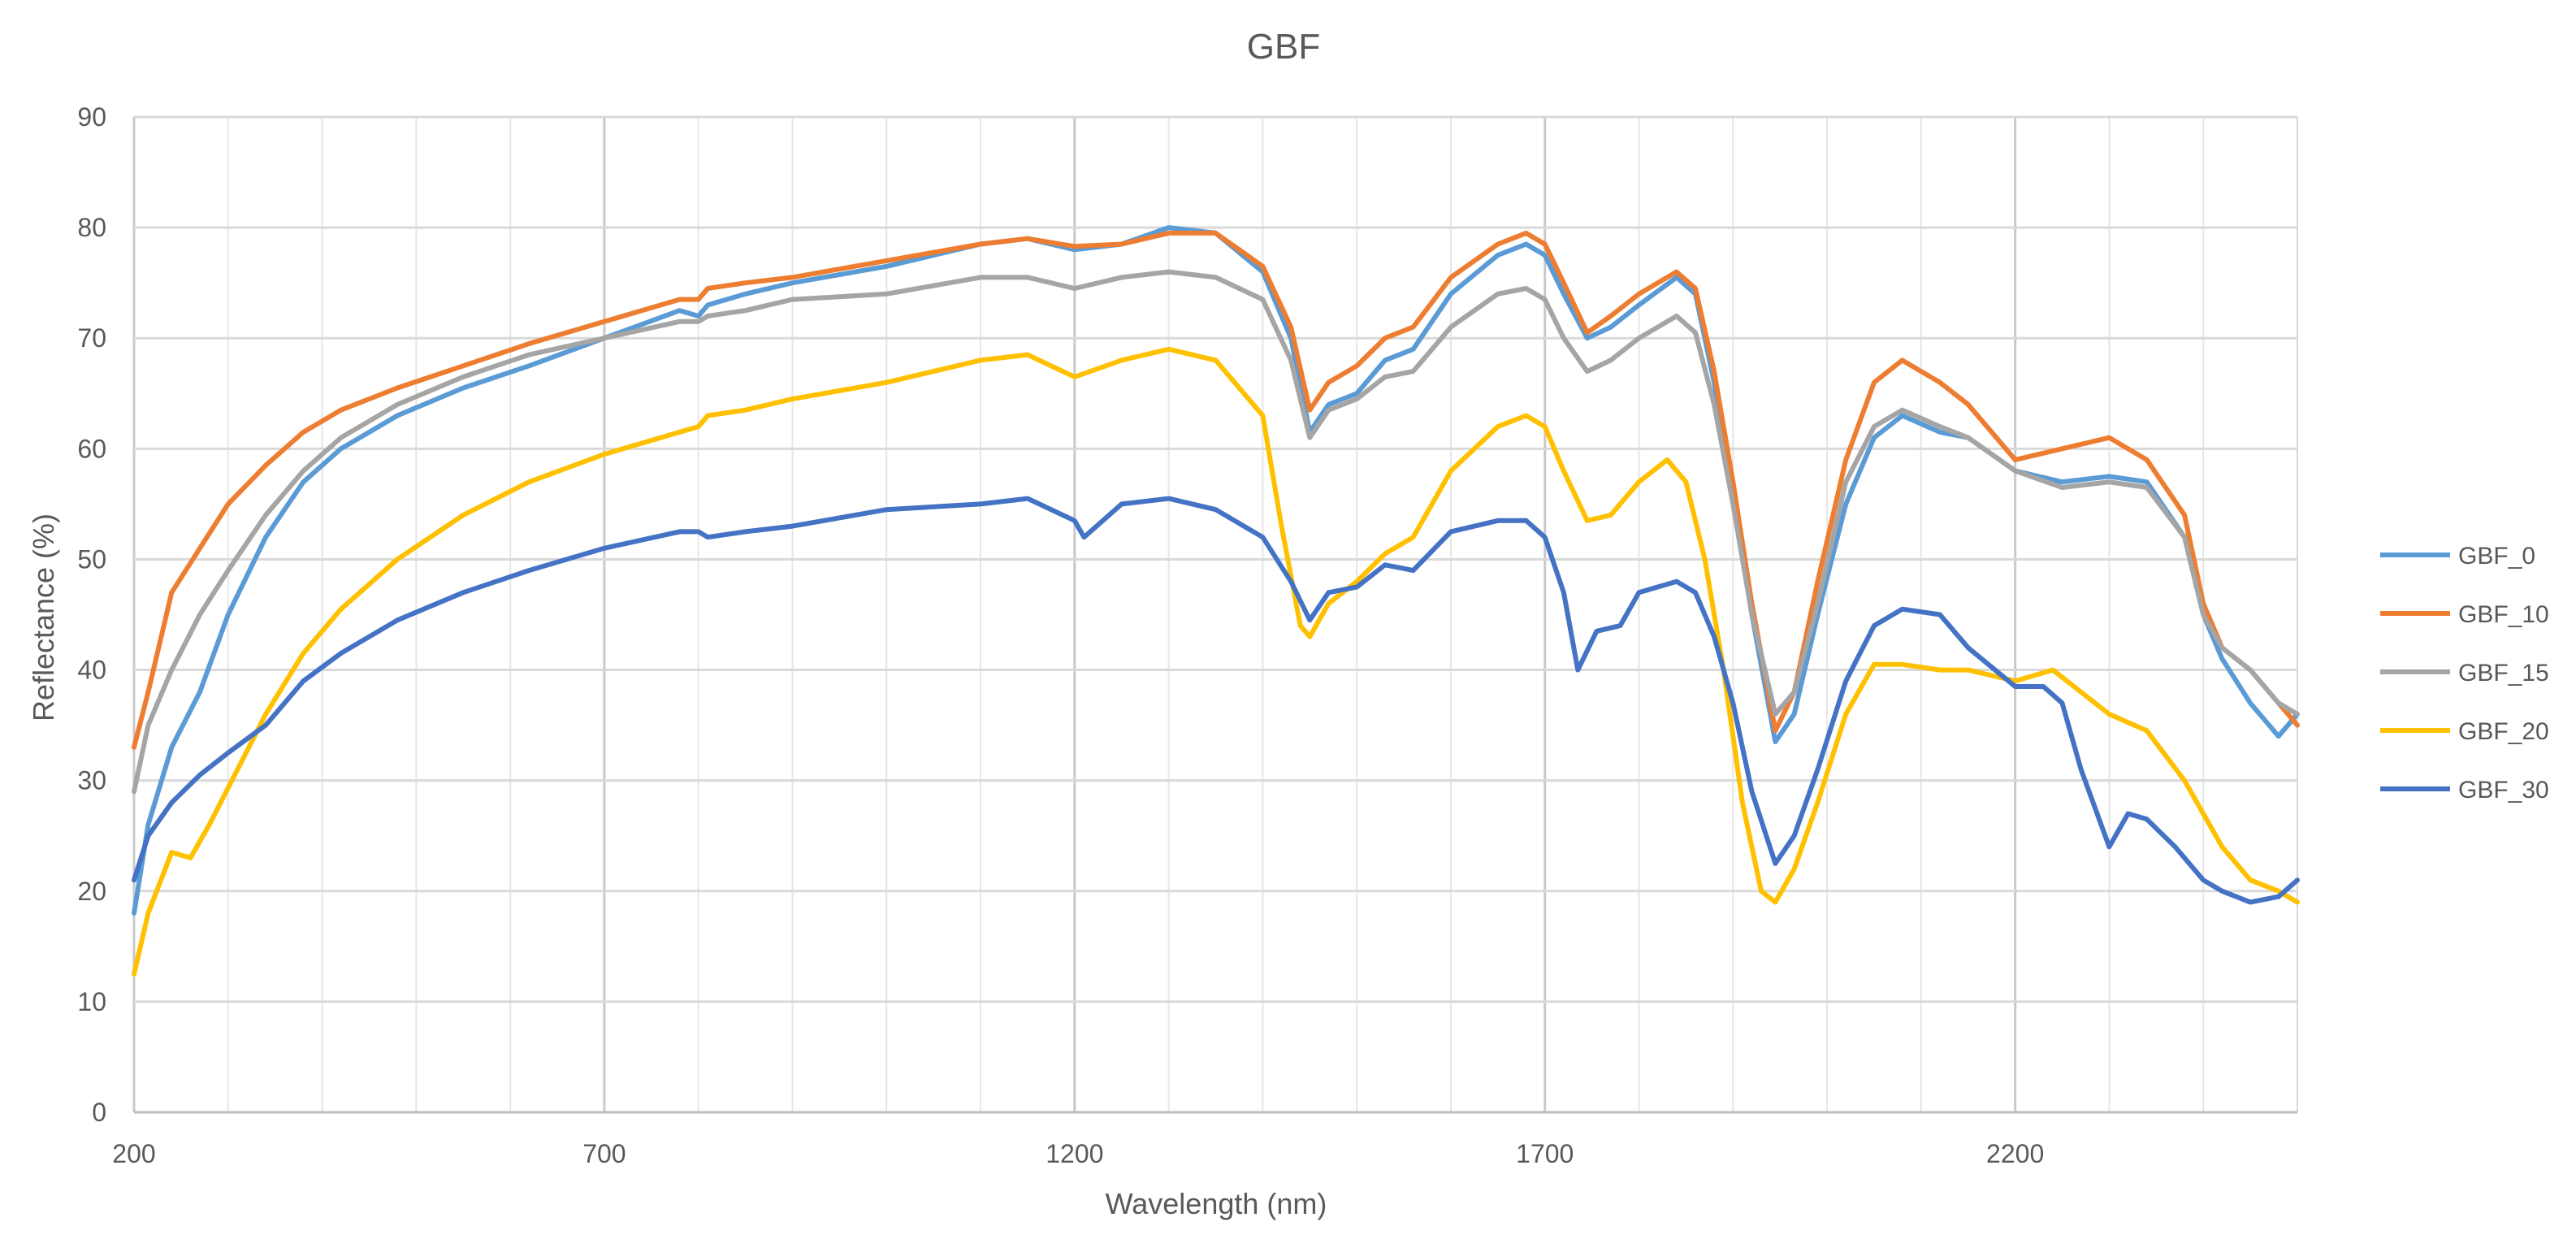 The image size is (2576, 1252). What do you see at coordinates (91, 117) in the screenshot?
I see `y-tick-label: 90` at bounding box center [91, 117].